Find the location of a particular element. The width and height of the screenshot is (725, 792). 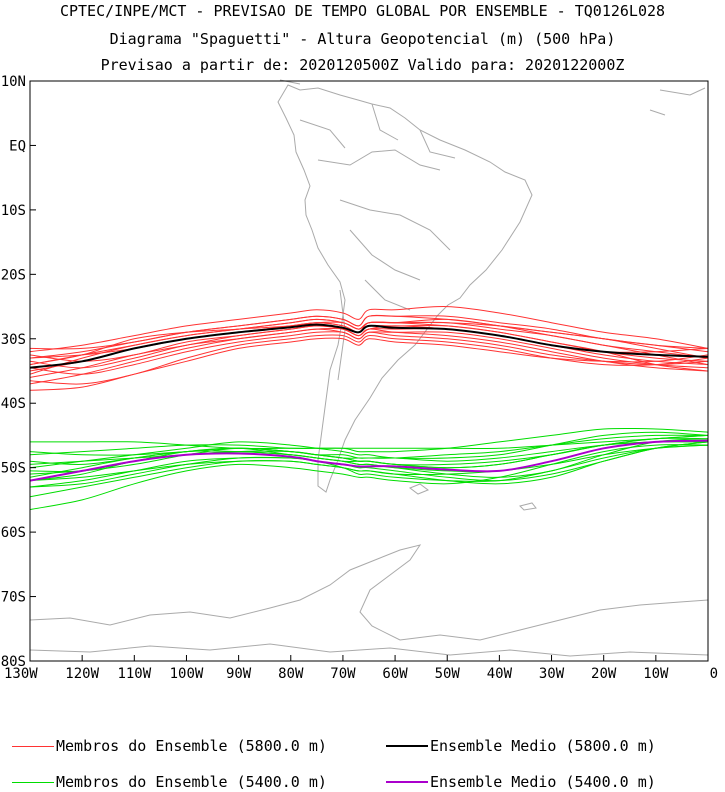

x-tick-label: 110W is located at coordinates (134, 674).